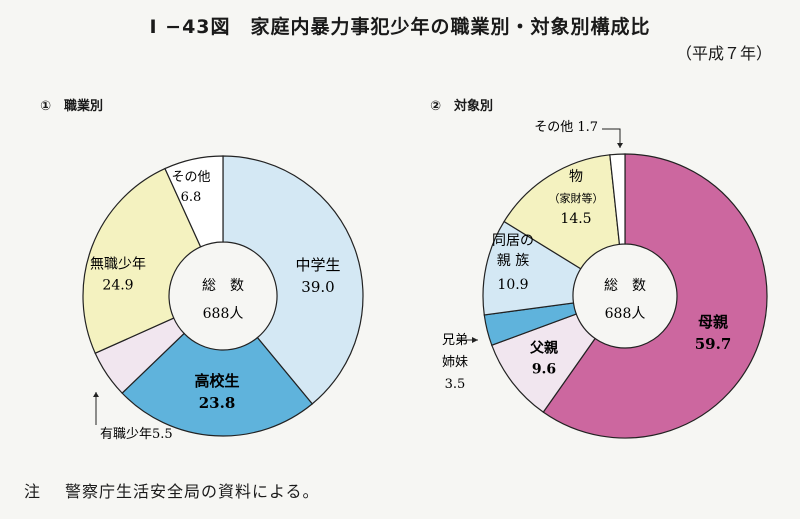 Image resolution: width=800 pixels, height=519 pixels. I want to click on job-label-3: 無職少年, so click(118, 265).